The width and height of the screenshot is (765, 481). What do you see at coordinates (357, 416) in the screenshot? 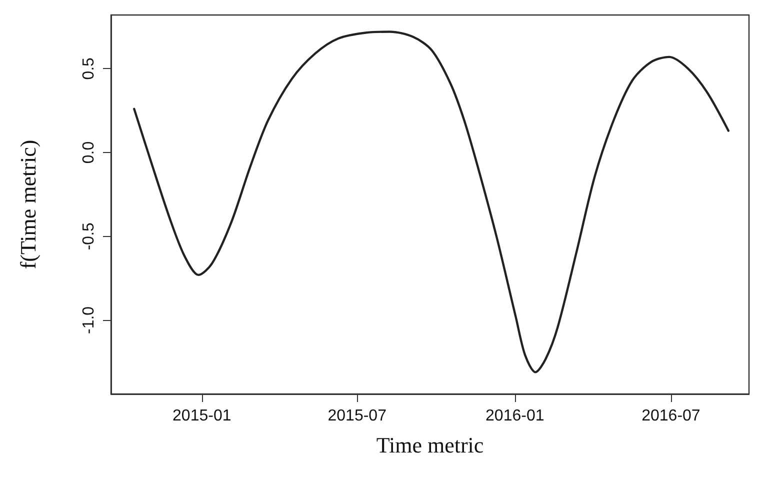
I see `x-tick-label: 2015-07` at bounding box center [357, 416].